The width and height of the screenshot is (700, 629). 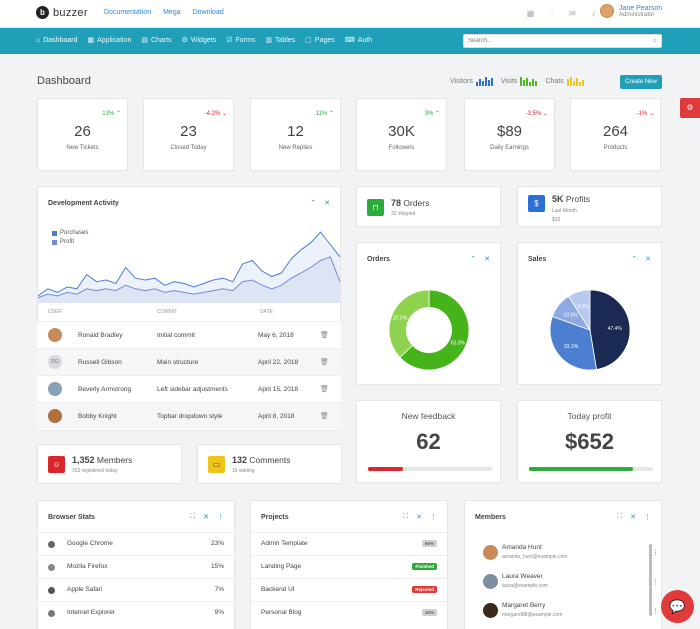 I want to click on card-actions: ⌃ ✕, so click(x=320, y=203).